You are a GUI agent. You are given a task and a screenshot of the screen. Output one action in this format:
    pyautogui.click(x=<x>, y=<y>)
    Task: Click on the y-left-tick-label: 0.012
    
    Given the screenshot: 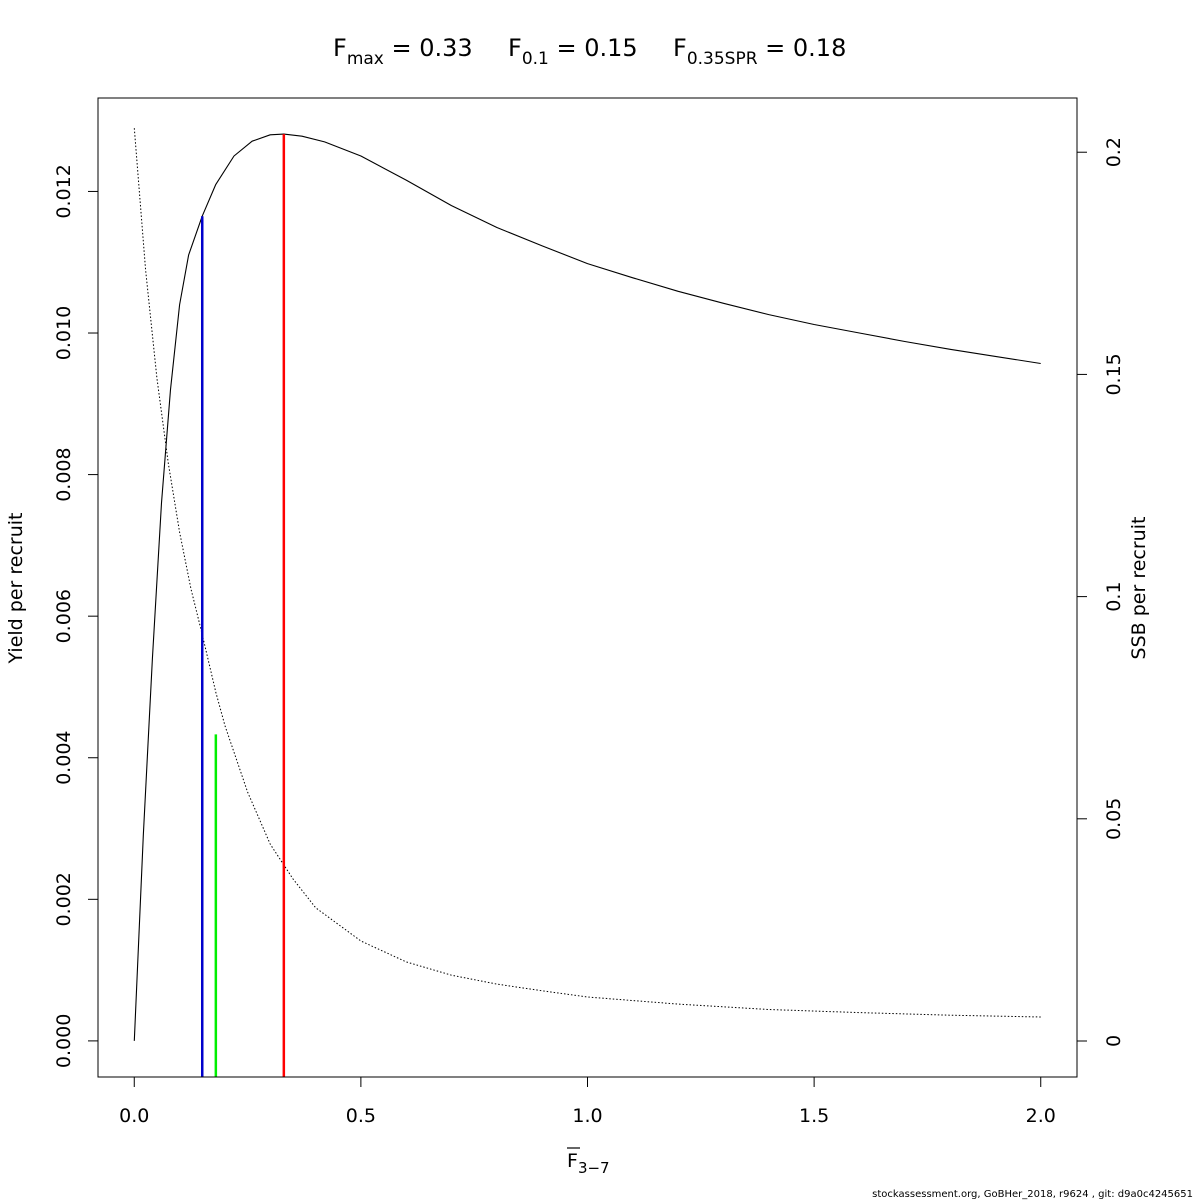 What is the action you would take?
    pyautogui.click(x=64, y=191)
    